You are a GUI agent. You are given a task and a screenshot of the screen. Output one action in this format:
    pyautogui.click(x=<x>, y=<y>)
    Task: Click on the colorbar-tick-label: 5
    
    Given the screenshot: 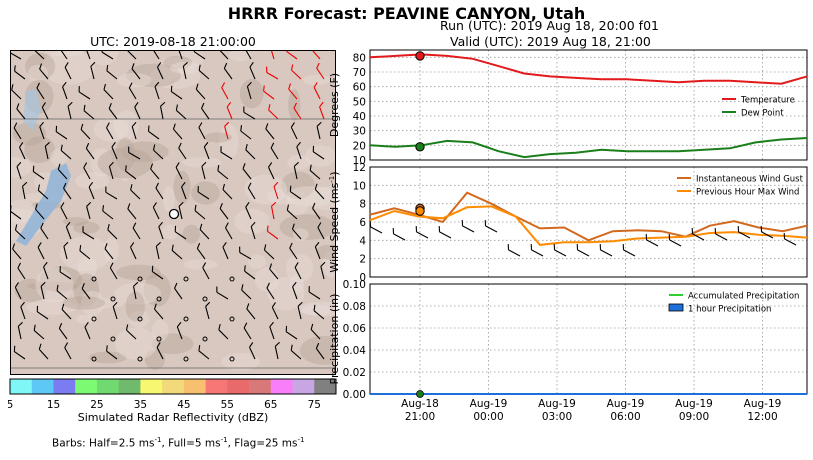 What is the action you would take?
    pyautogui.click(x=10, y=405)
    